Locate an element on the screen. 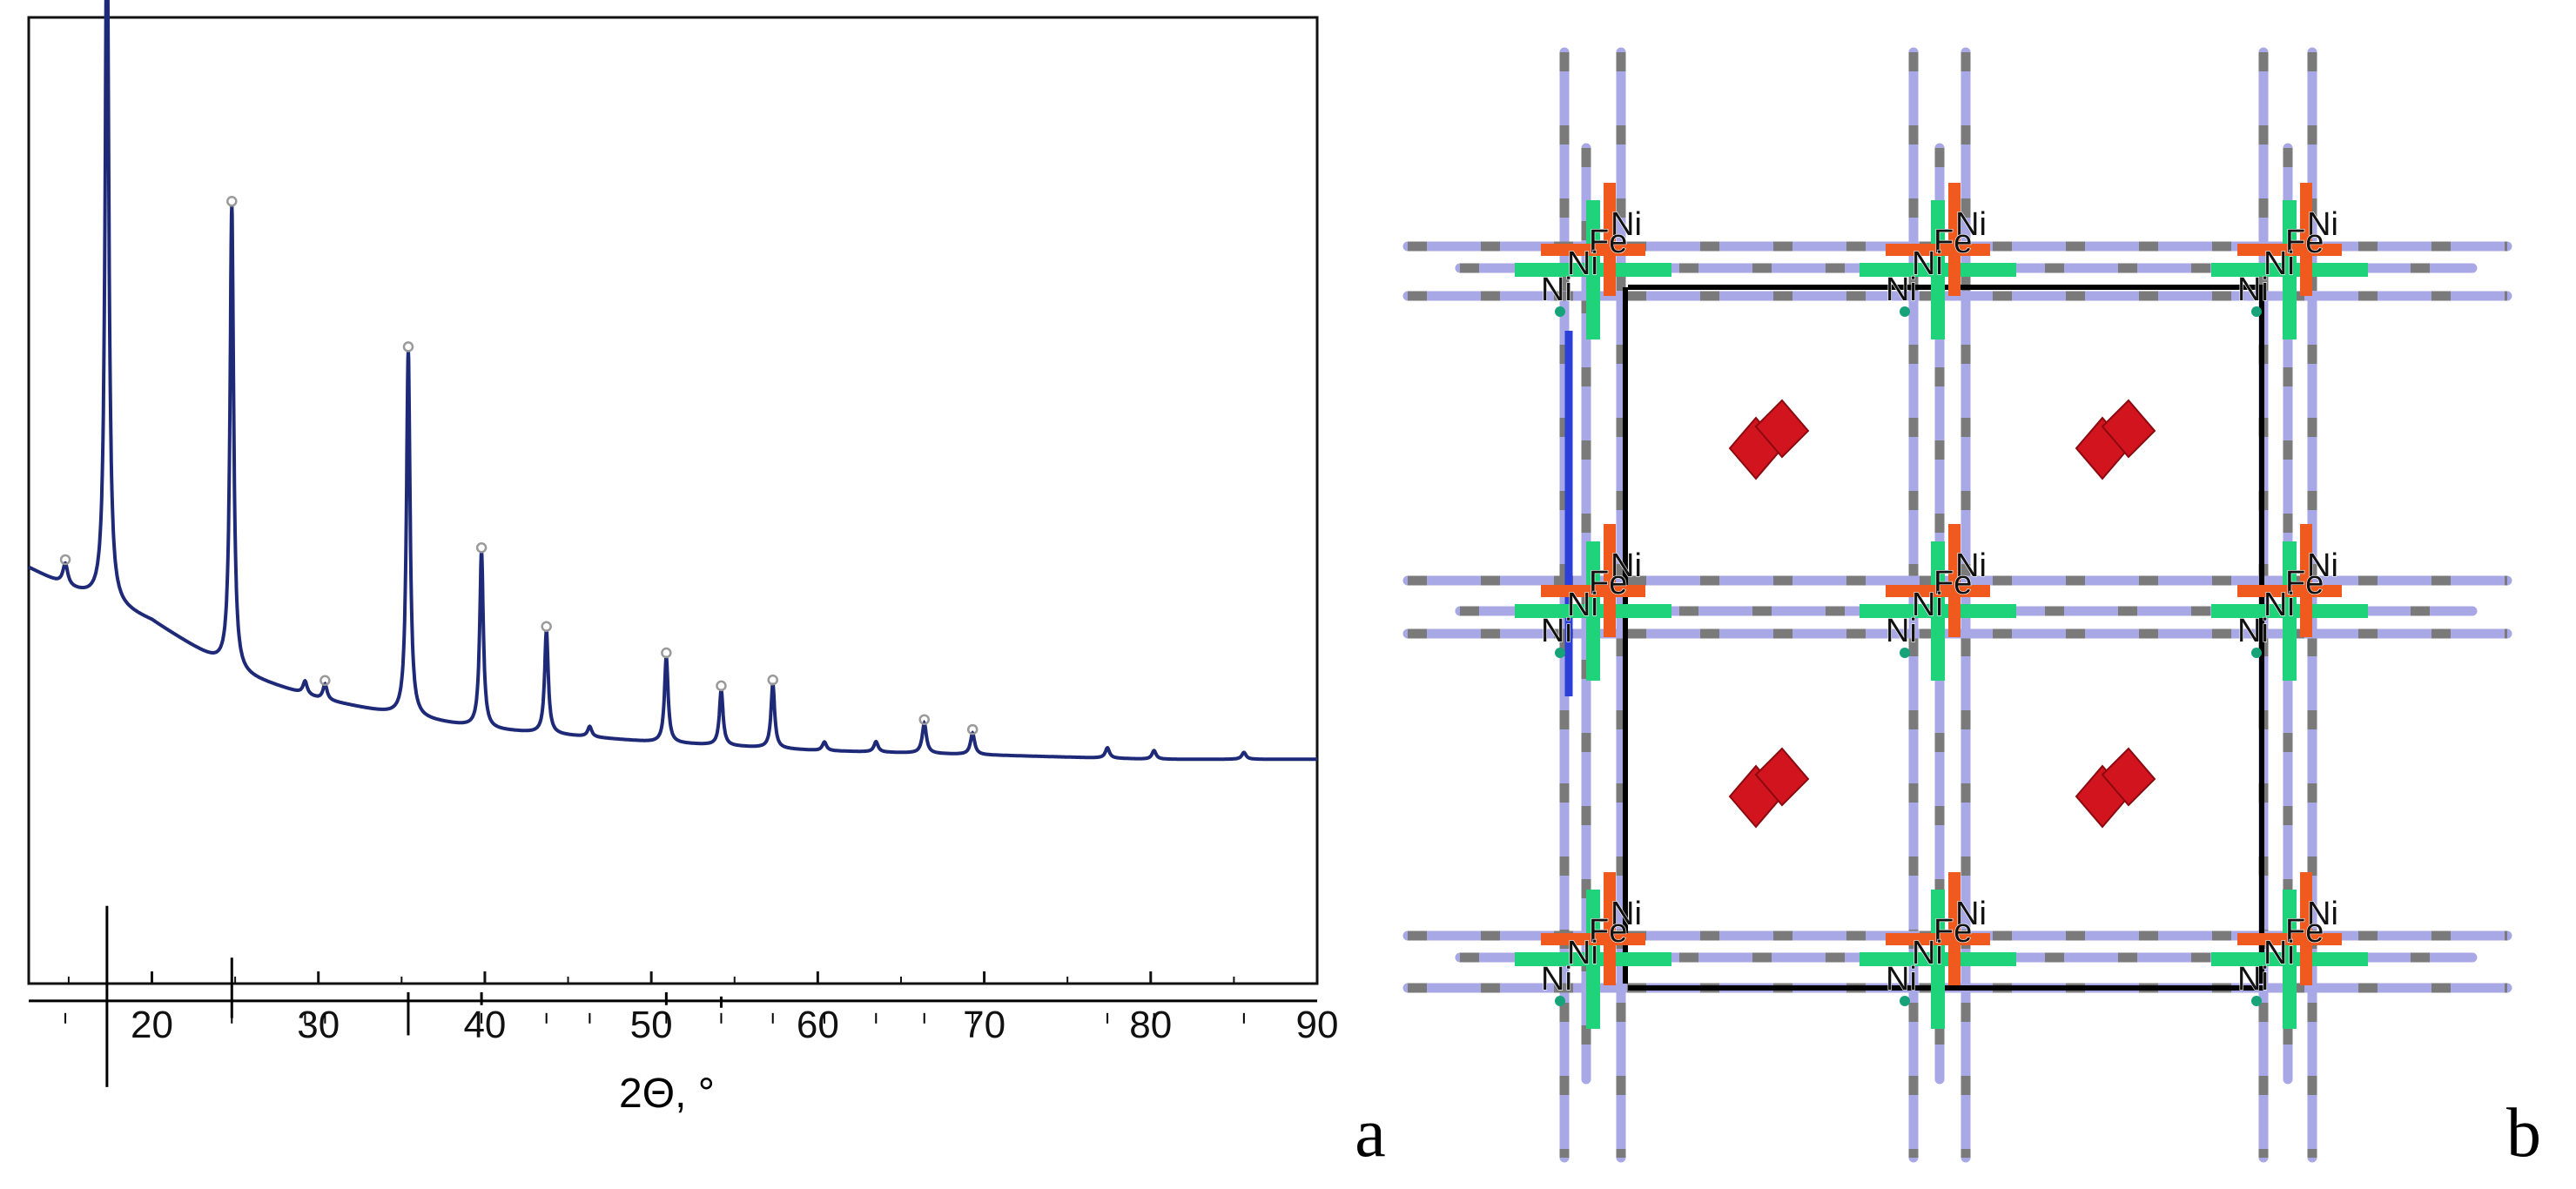  x-tick-label: 90 is located at coordinates (1317, 1025).